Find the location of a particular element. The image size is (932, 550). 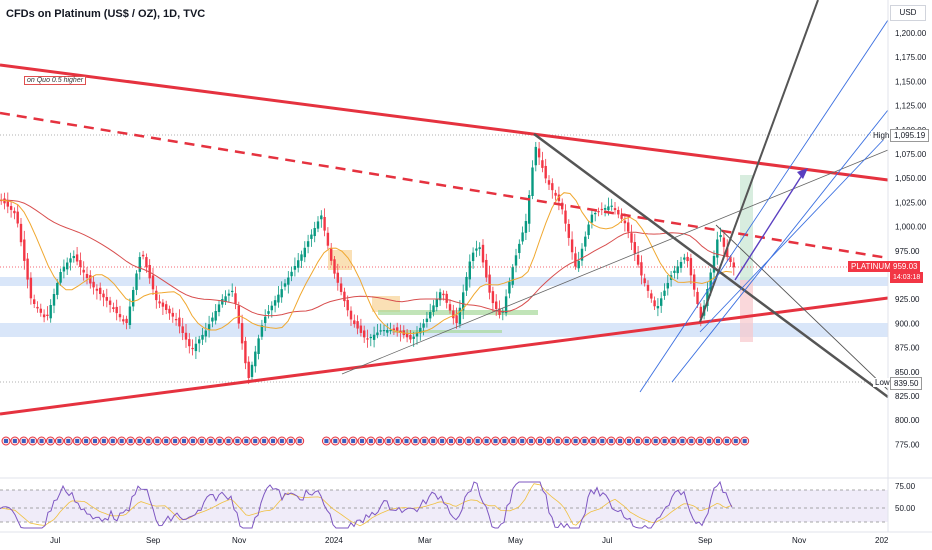

currency-button: USD is located at coordinates (908, 13).